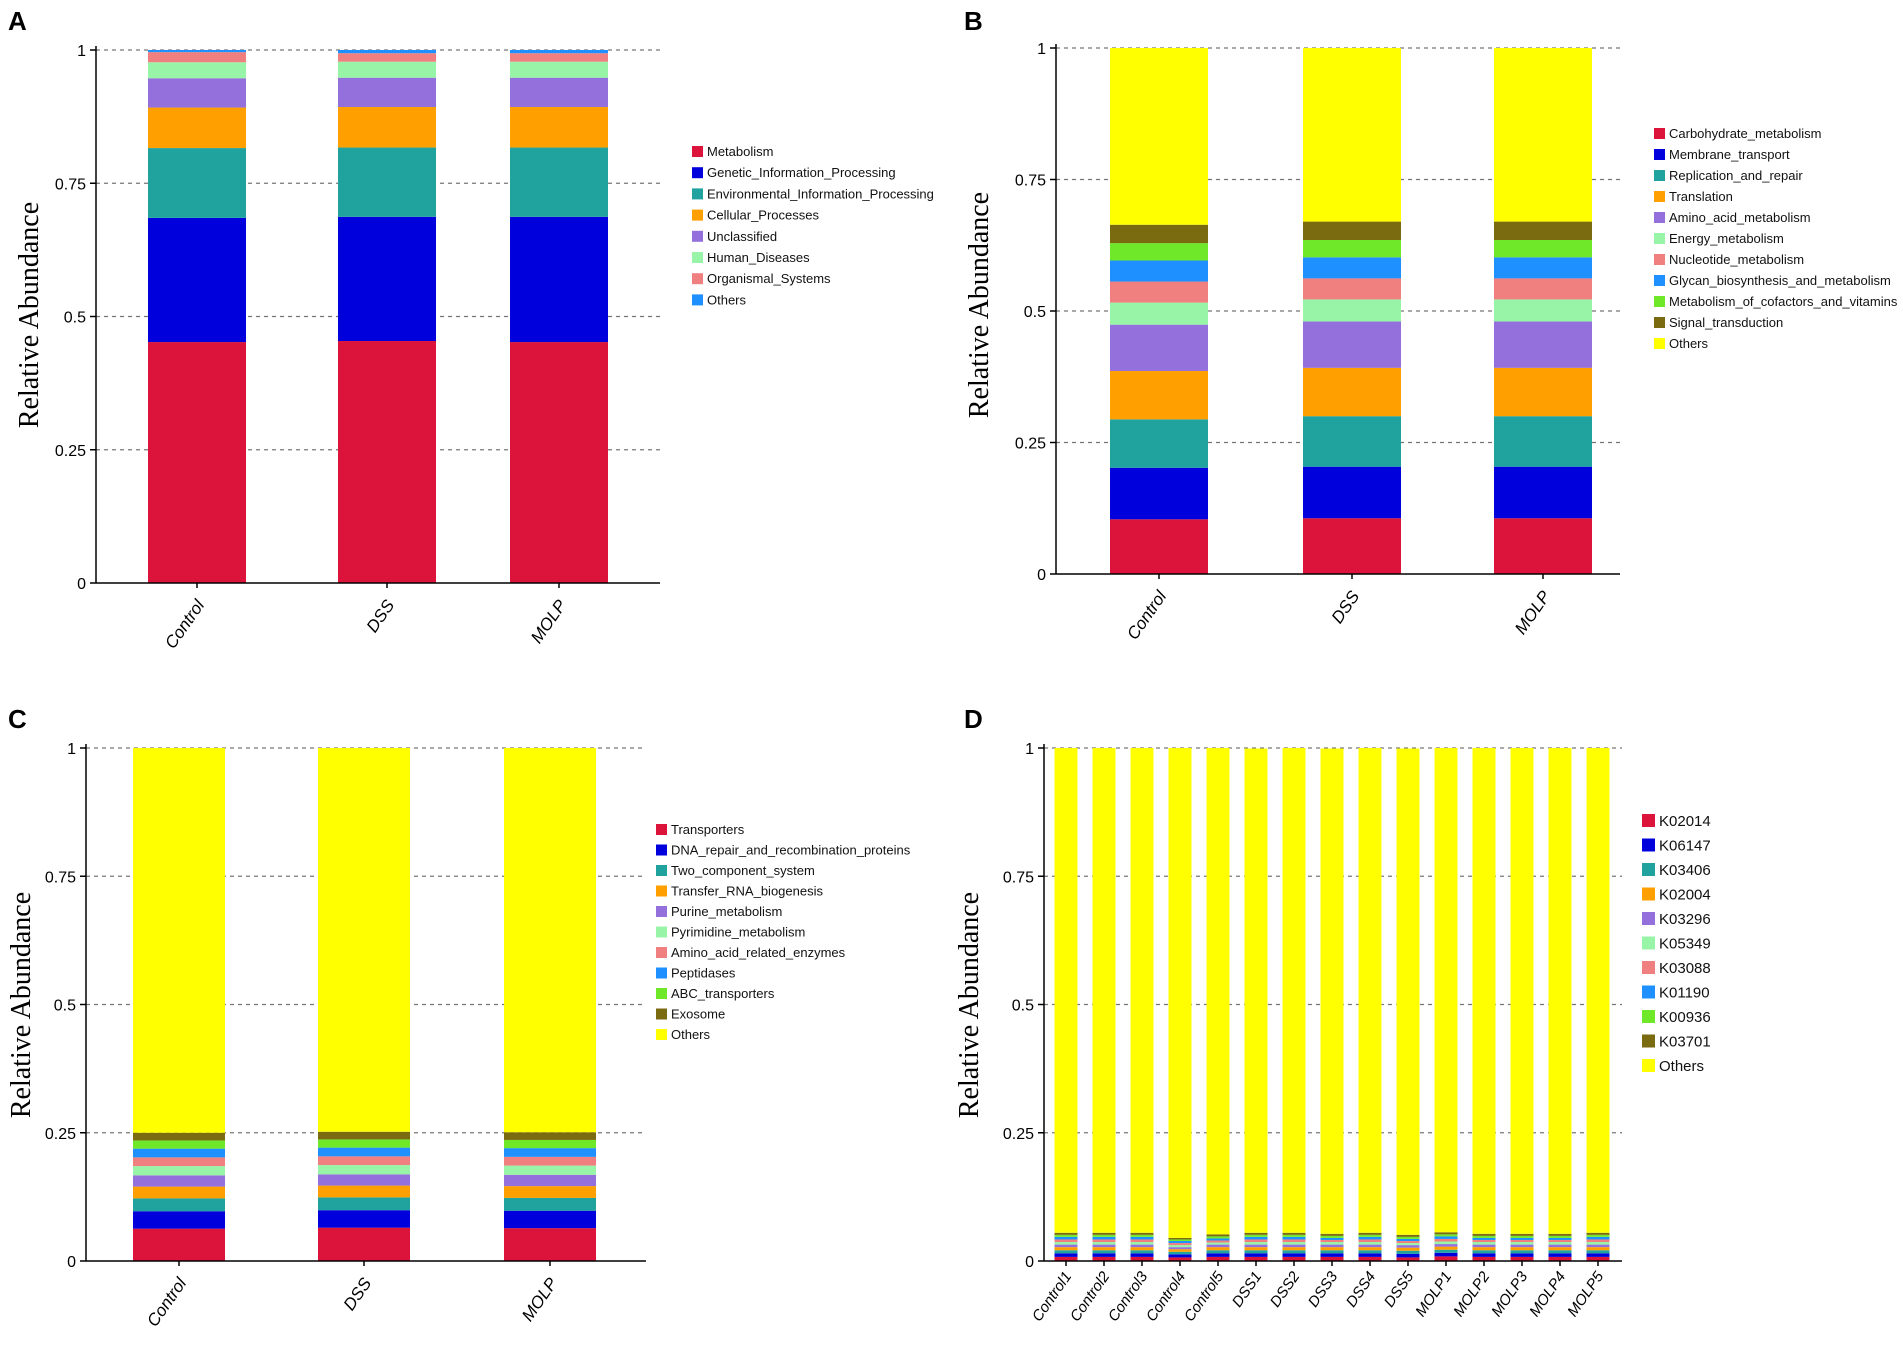  What do you see at coordinates (197, 93) in the screenshot?
I see `bar-segment-unclassified` at bounding box center [197, 93].